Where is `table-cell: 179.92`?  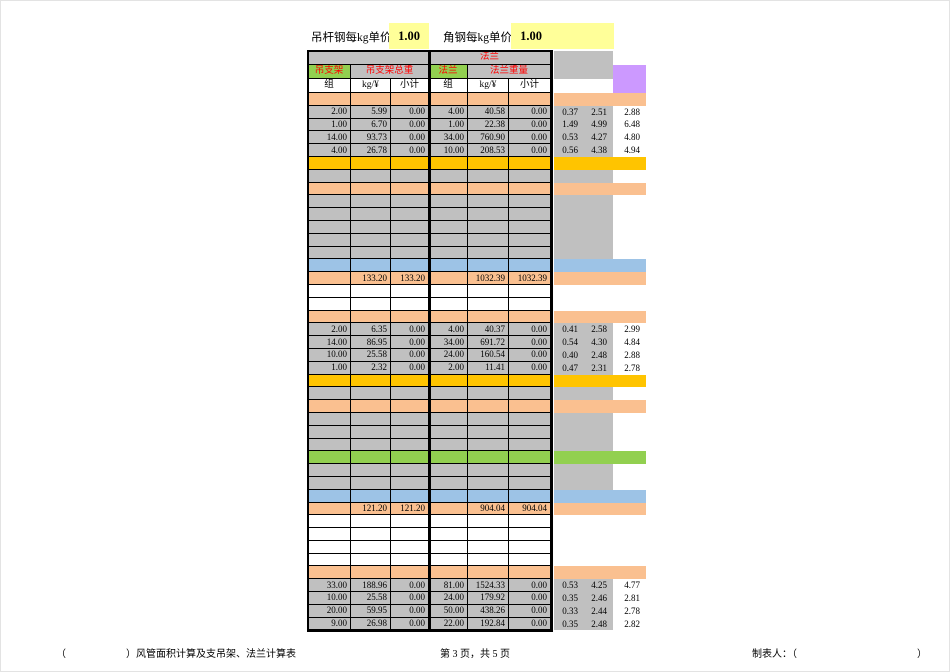
table-cell: 179.92 is located at coordinates (488, 598).